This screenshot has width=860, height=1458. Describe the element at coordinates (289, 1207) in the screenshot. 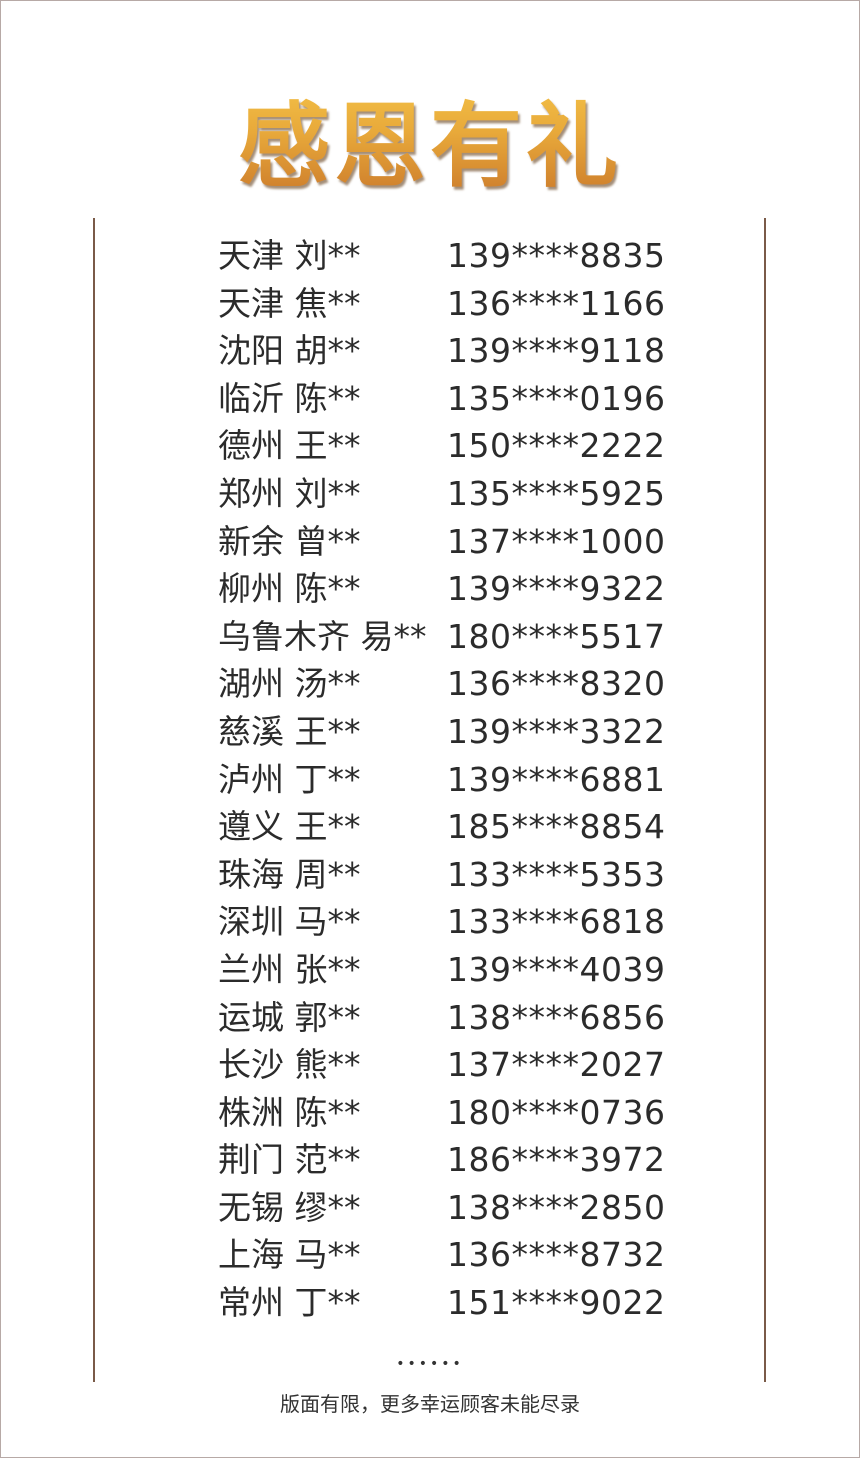

I see `winner-name: 无锡 缪**` at that location.